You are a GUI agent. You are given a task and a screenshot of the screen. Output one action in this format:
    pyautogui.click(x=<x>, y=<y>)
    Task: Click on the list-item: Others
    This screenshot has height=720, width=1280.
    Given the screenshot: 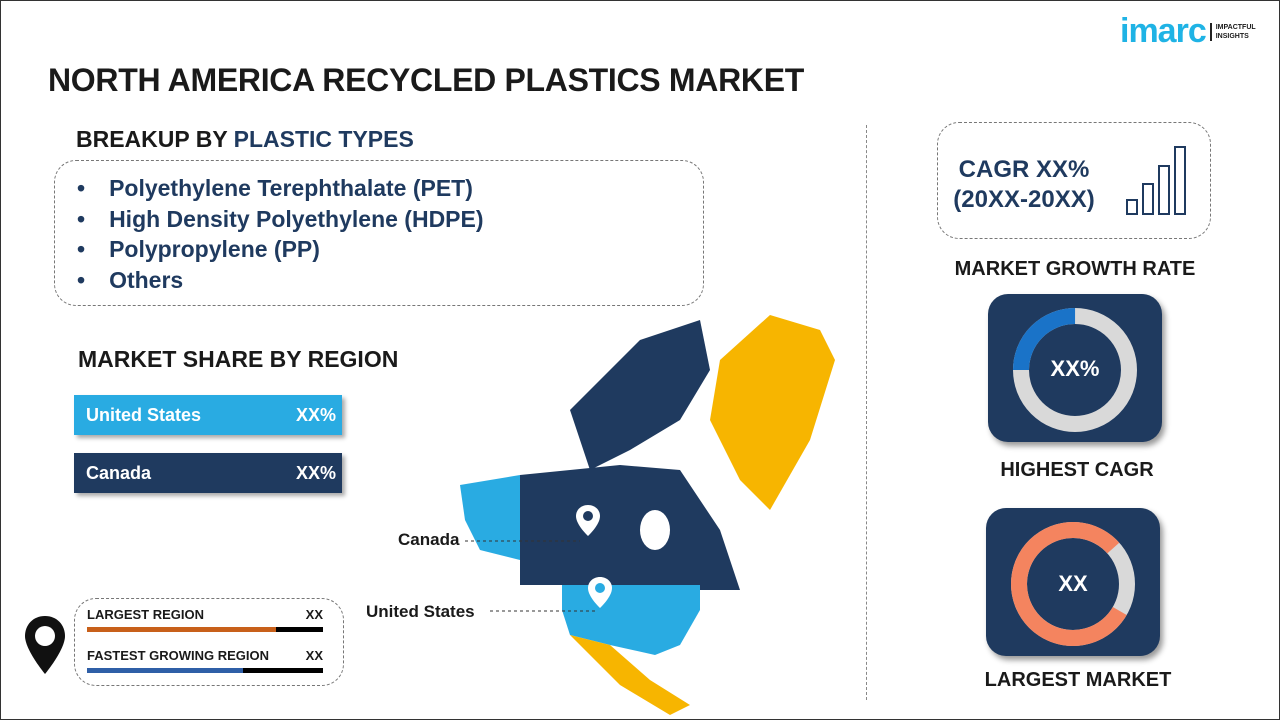 What is the action you would take?
    pyautogui.click(x=390, y=280)
    